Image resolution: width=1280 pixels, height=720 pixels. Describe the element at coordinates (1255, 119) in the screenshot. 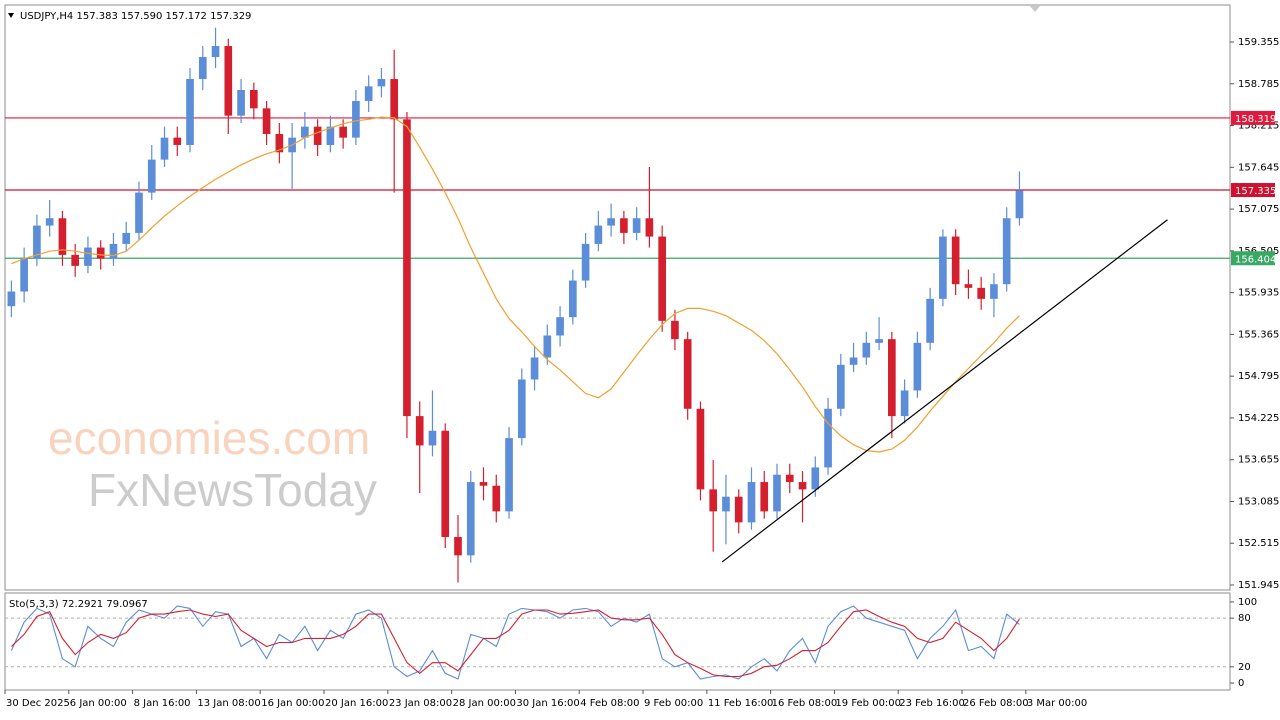

I see `level-label: 158.319` at that location.